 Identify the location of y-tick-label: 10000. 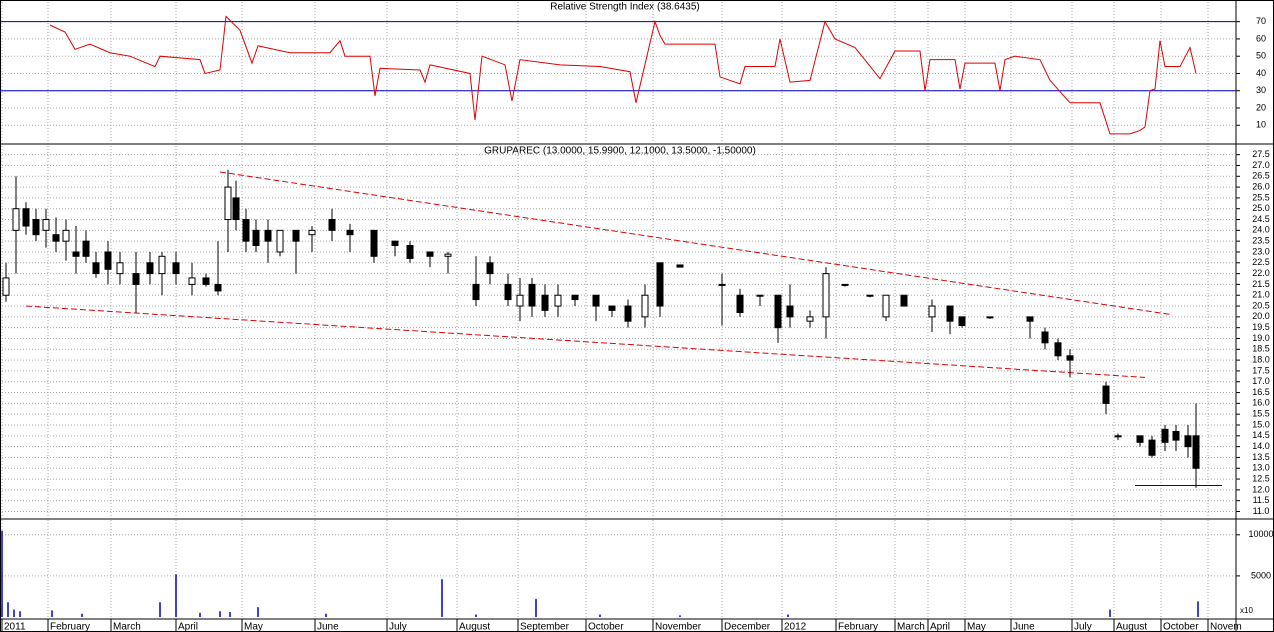
(1260, 534).